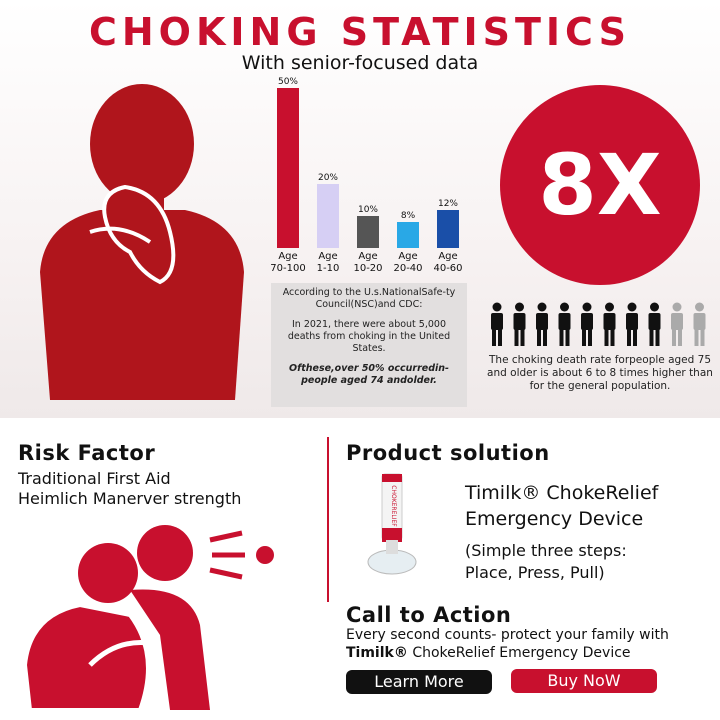 This screenshot has height=720, width=720. Describe the element at coordinates (377, 653) in the screenshot. I see `cta-brand: Timilk®` at that location.